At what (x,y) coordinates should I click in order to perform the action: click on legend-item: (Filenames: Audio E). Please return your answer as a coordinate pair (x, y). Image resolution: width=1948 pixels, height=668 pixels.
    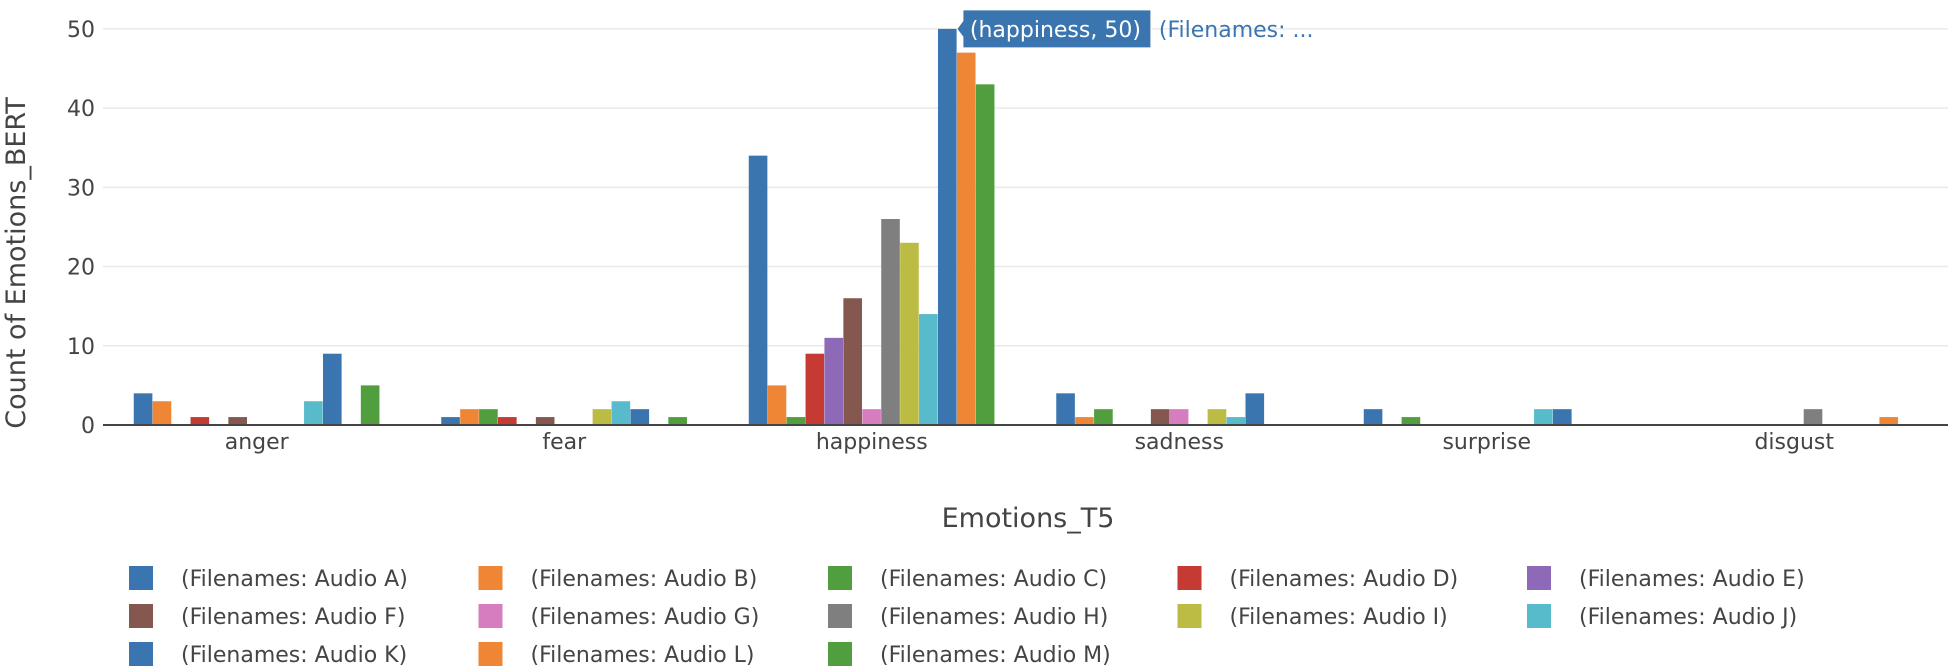
    Looking at the image, I should click on (1666, 579).